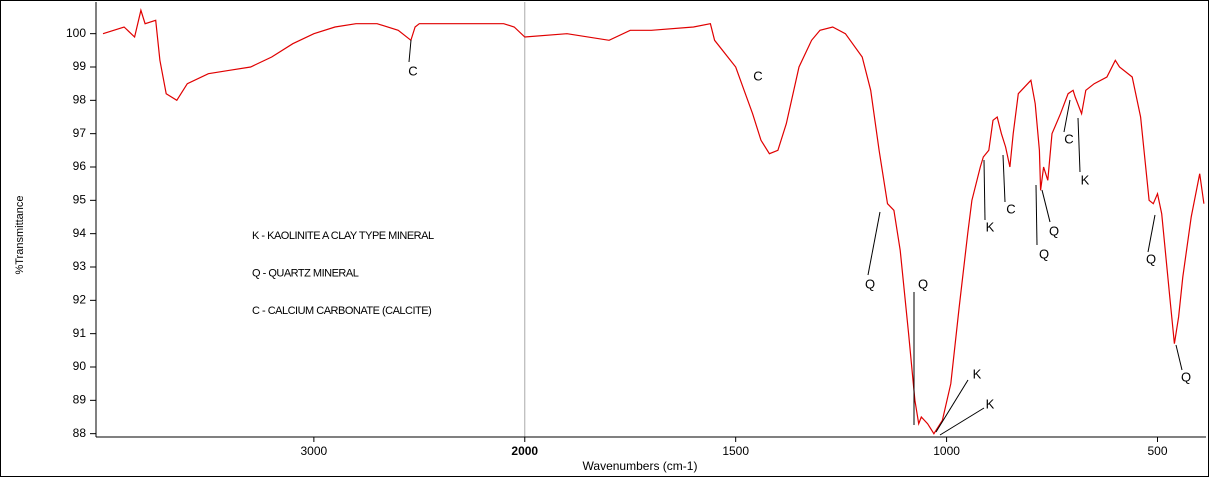  I want to click on y-tick-label: 89, so click(80, 400).